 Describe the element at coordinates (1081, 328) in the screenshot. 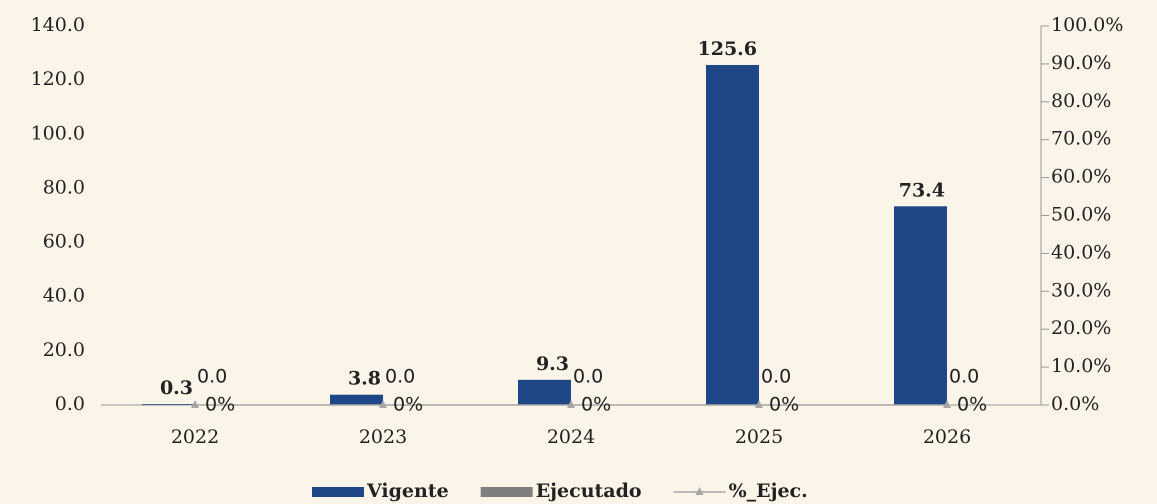

I see `y2-tick-label: 20.0%` at that location.